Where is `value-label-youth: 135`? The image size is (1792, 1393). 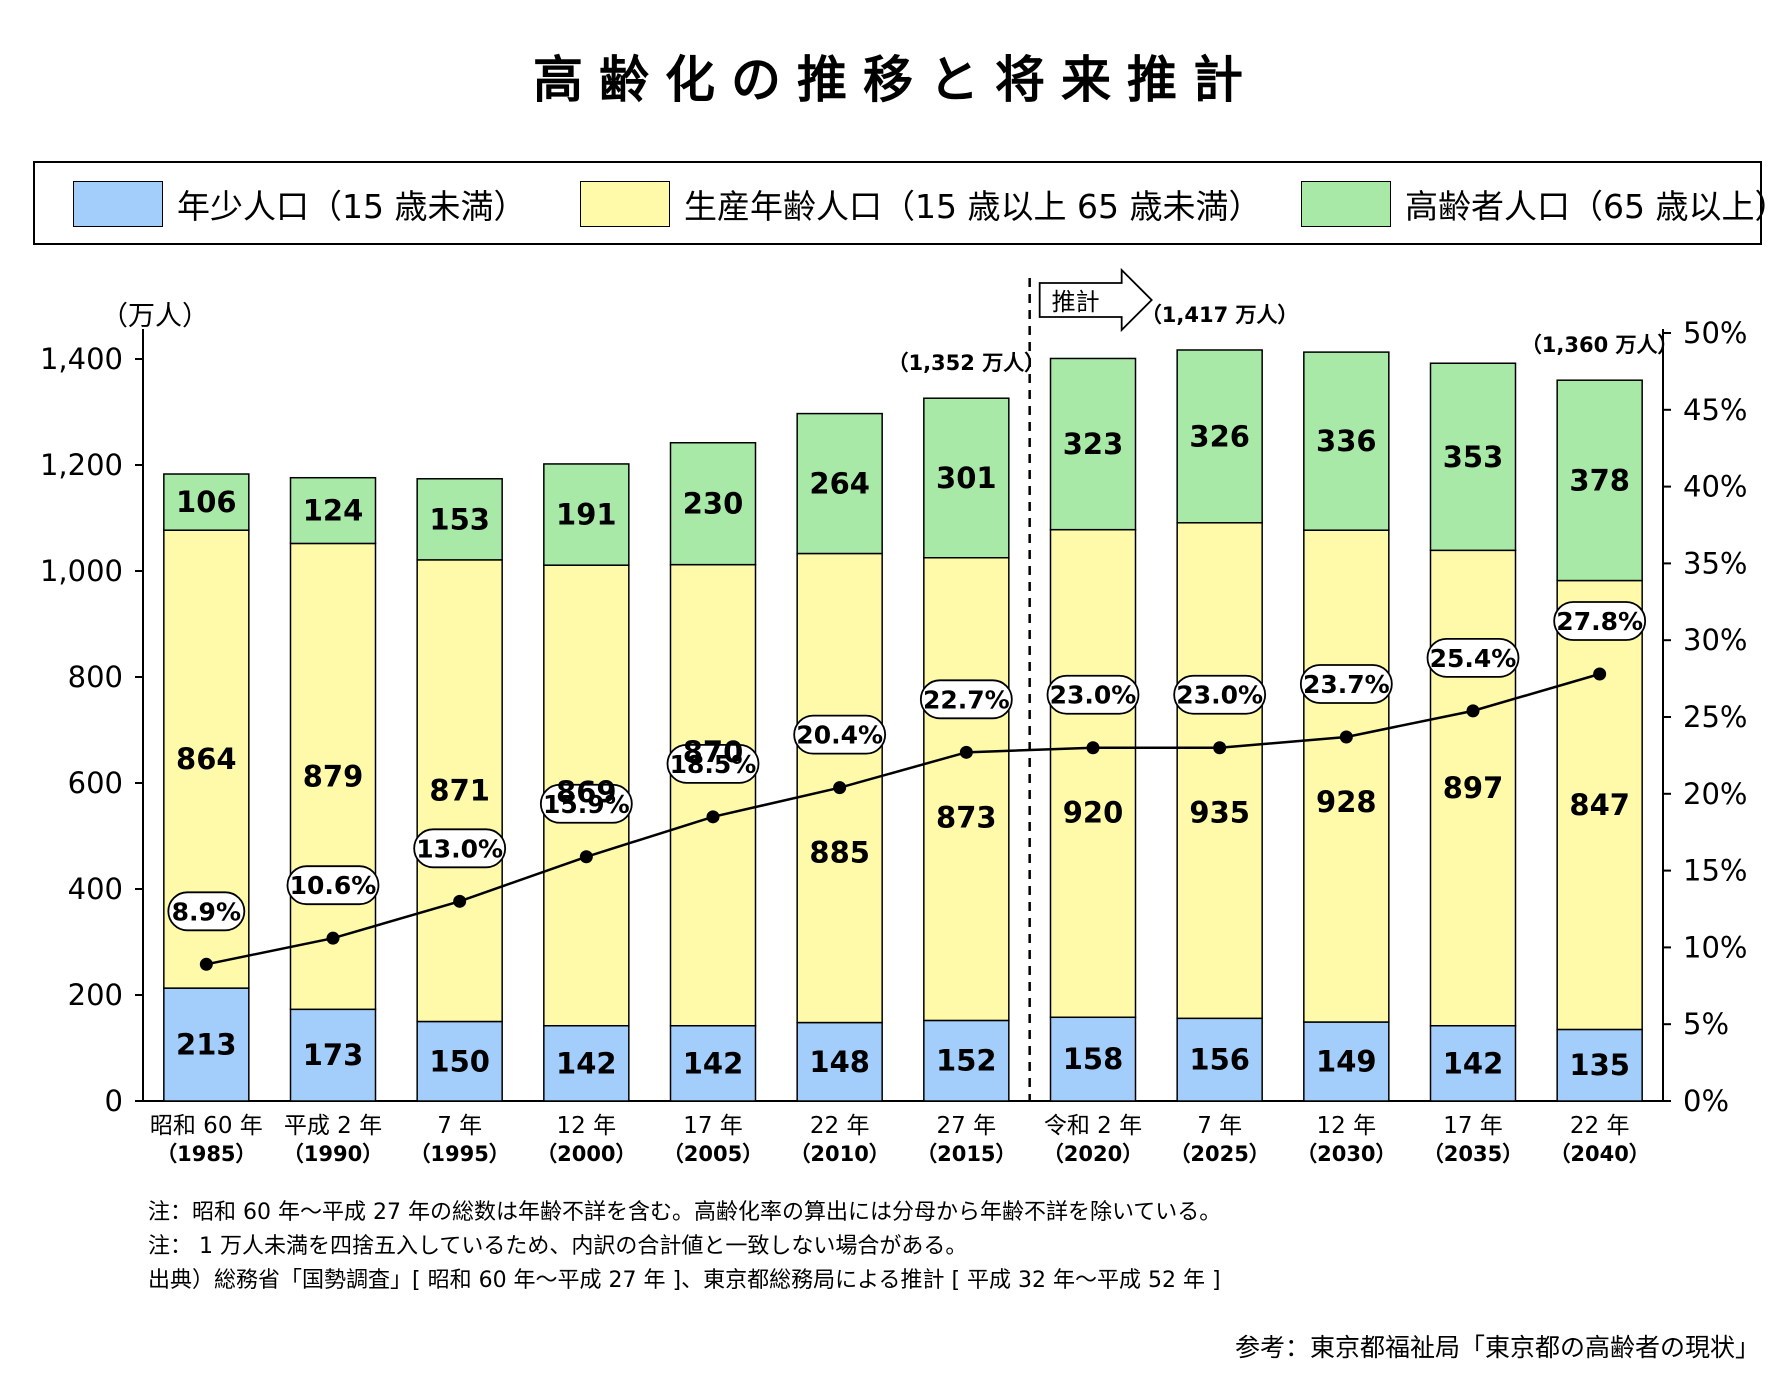 value-label-youth: 135 is located at coordinates (1599, 1065).